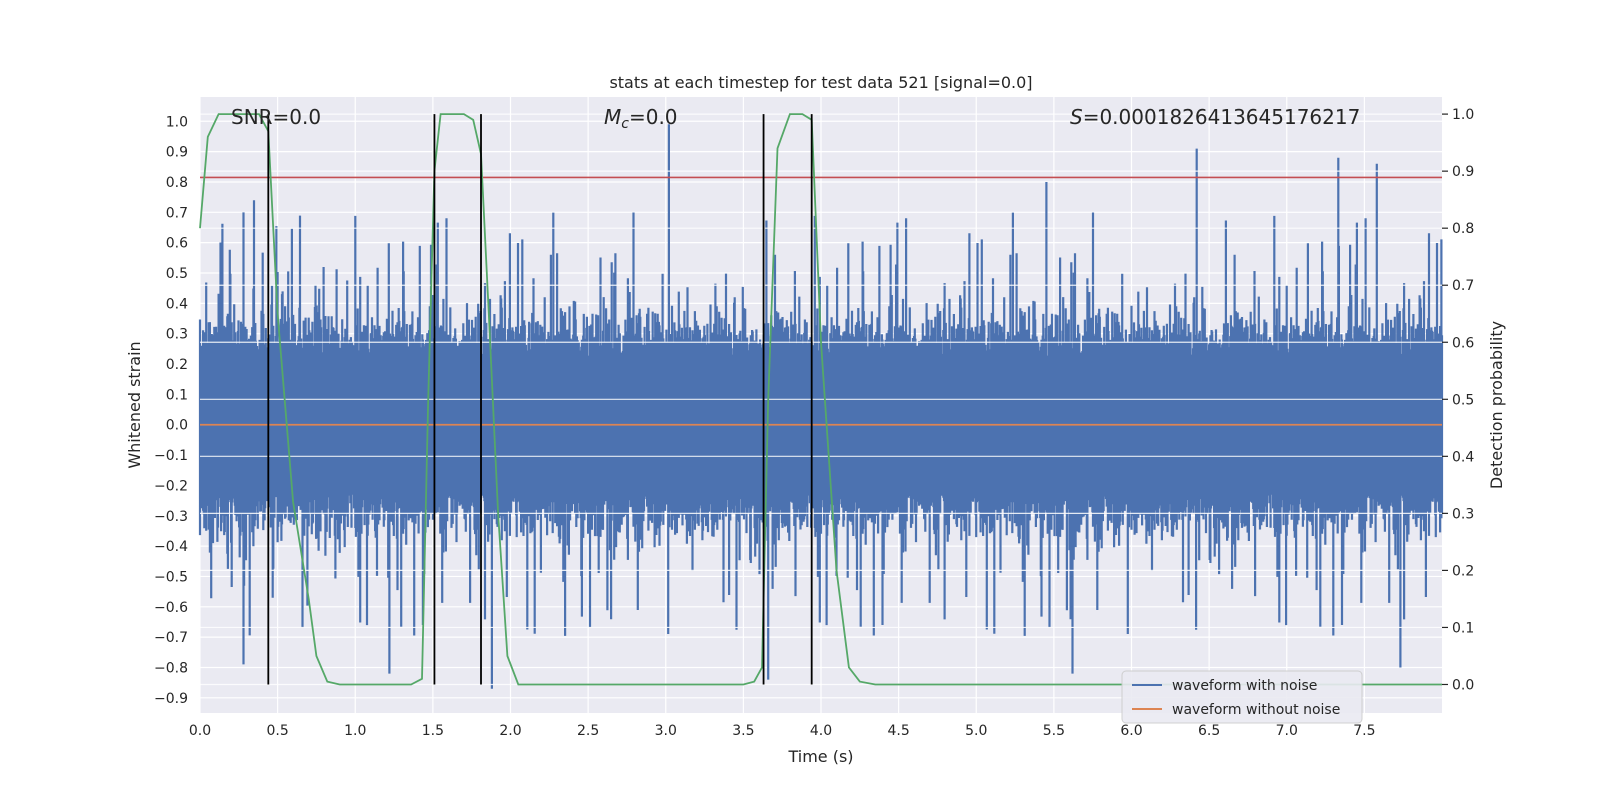 This screenshot has height=800, width=1600. I want to click on annotation-chirp-mass: Mc=0.0, so click(641, 118).